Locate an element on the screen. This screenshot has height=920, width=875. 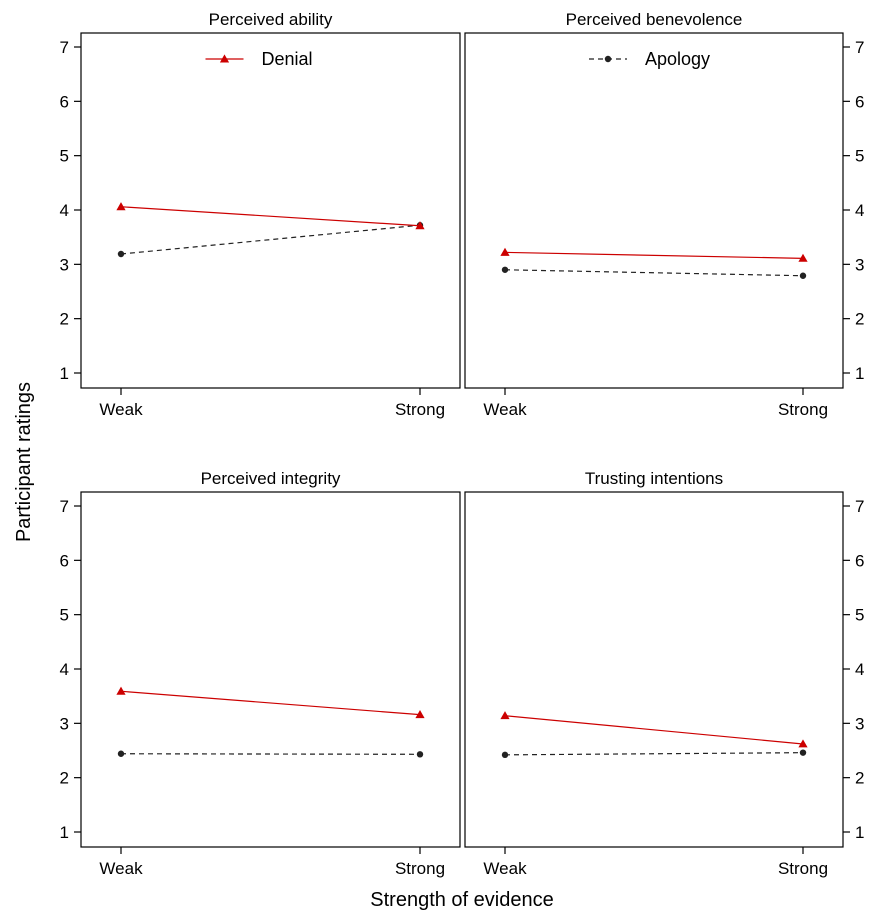
x-axis-title: Strength of evidence is located at coordinates (461, 900).